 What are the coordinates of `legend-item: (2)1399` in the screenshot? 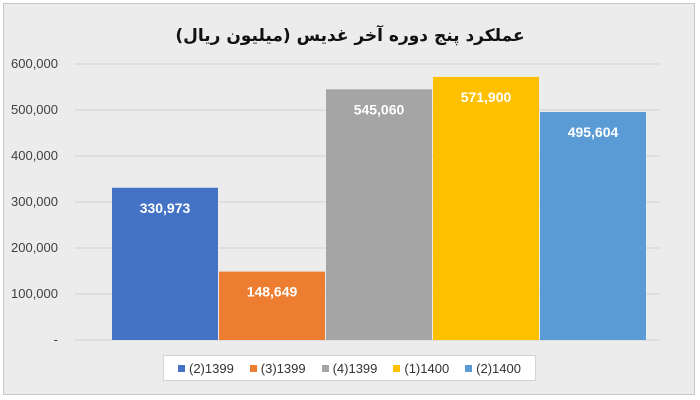 It's located at (205, 368).